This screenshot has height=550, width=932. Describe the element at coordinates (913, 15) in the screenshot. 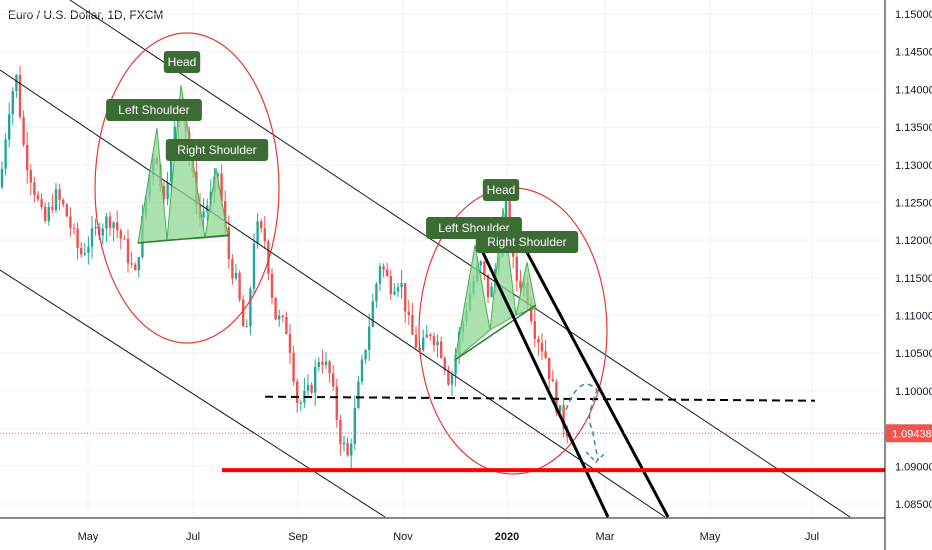

I see `price-tick-label: 1.15000` at that location.